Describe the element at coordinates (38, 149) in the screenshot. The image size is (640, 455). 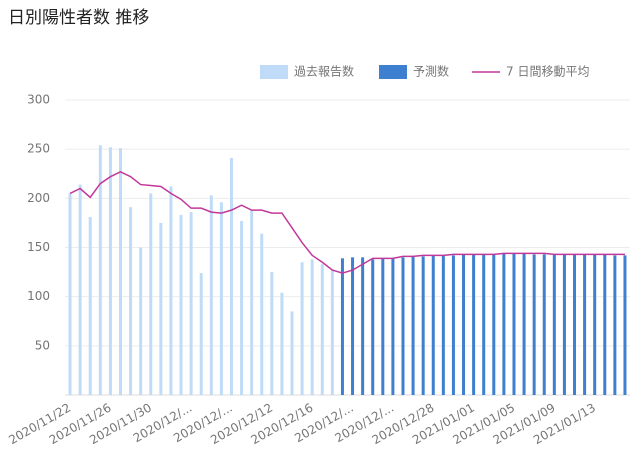
I see `y-tick-label: 250` at that location.